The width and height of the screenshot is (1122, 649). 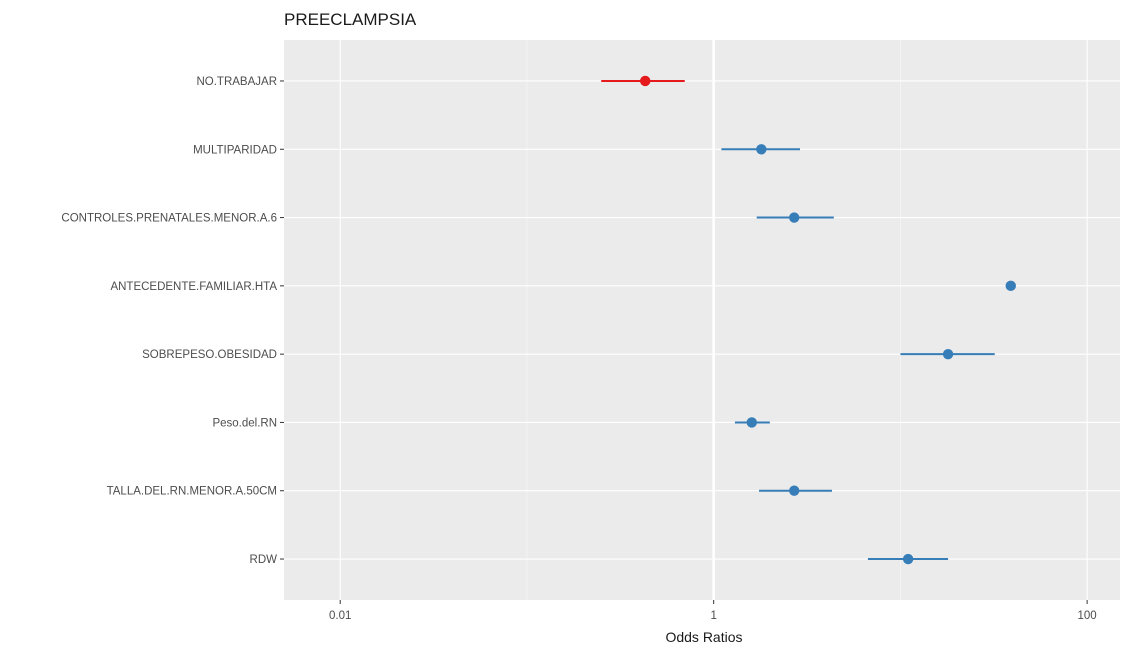 I want to click on y-tick-label: Peso.del.RN, so click(x=244, y=423).